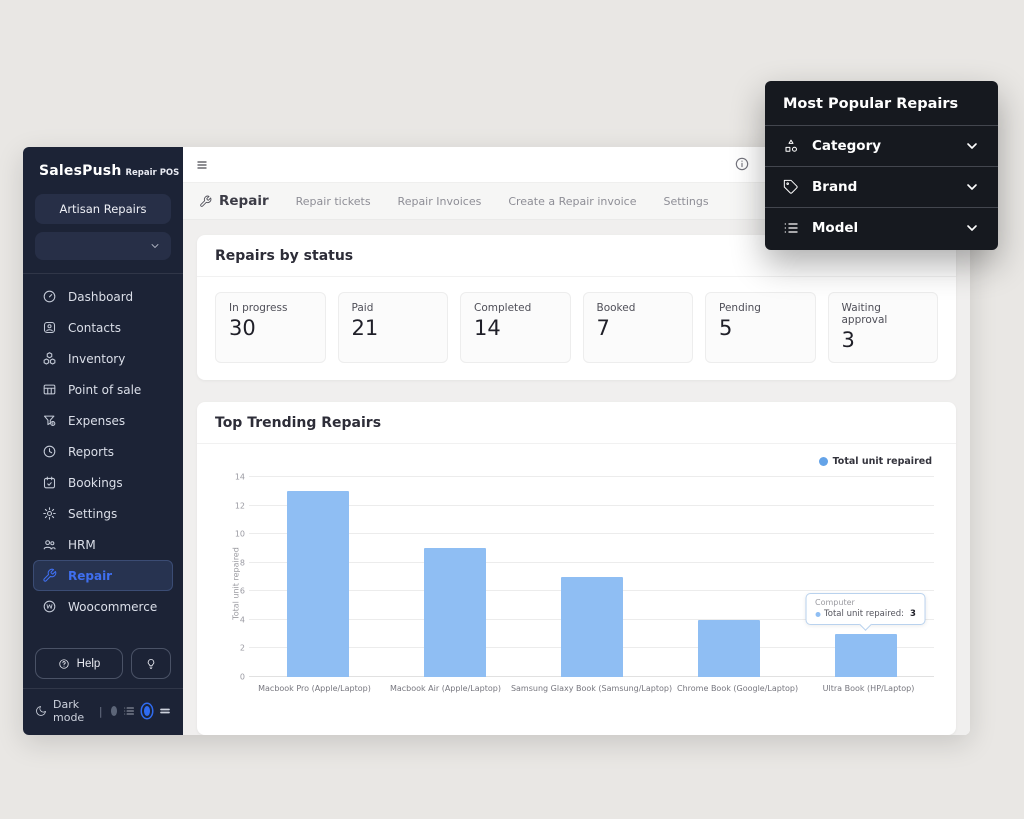 The width and height of the screenshot is (1024, 819). What do you see at coordinates (49, 606) in the screenshot?
I see `woocommerce-icon` at bounding box center [49, 606].